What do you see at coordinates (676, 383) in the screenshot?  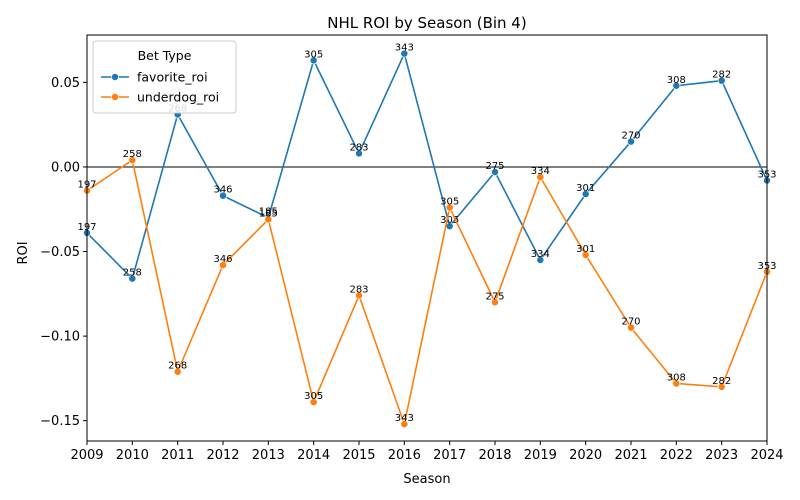 I see `data-point-underdog_roi-2022` at bounding box center [676, 383].